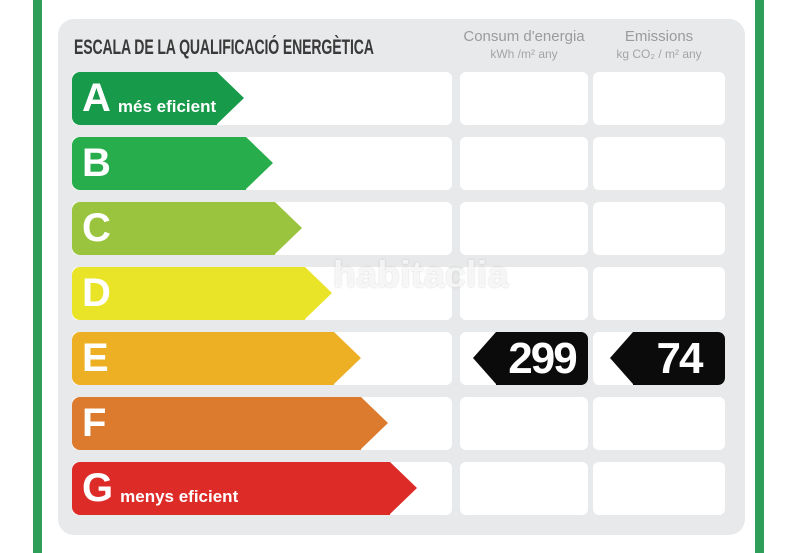 The width and height of the screenshot is (800, 553). I want to click on rating-arrow-body: B, so click(159, 163).